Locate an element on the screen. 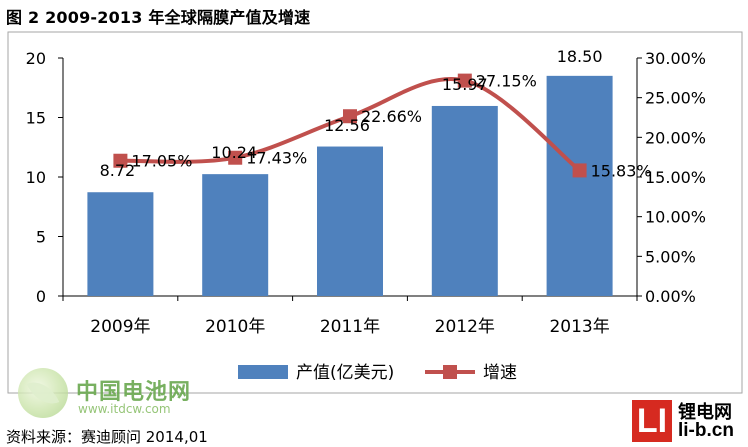 The image size is (748, 447). watermark-site-url: www.itdcw.com is located at coordinates (124, 409).